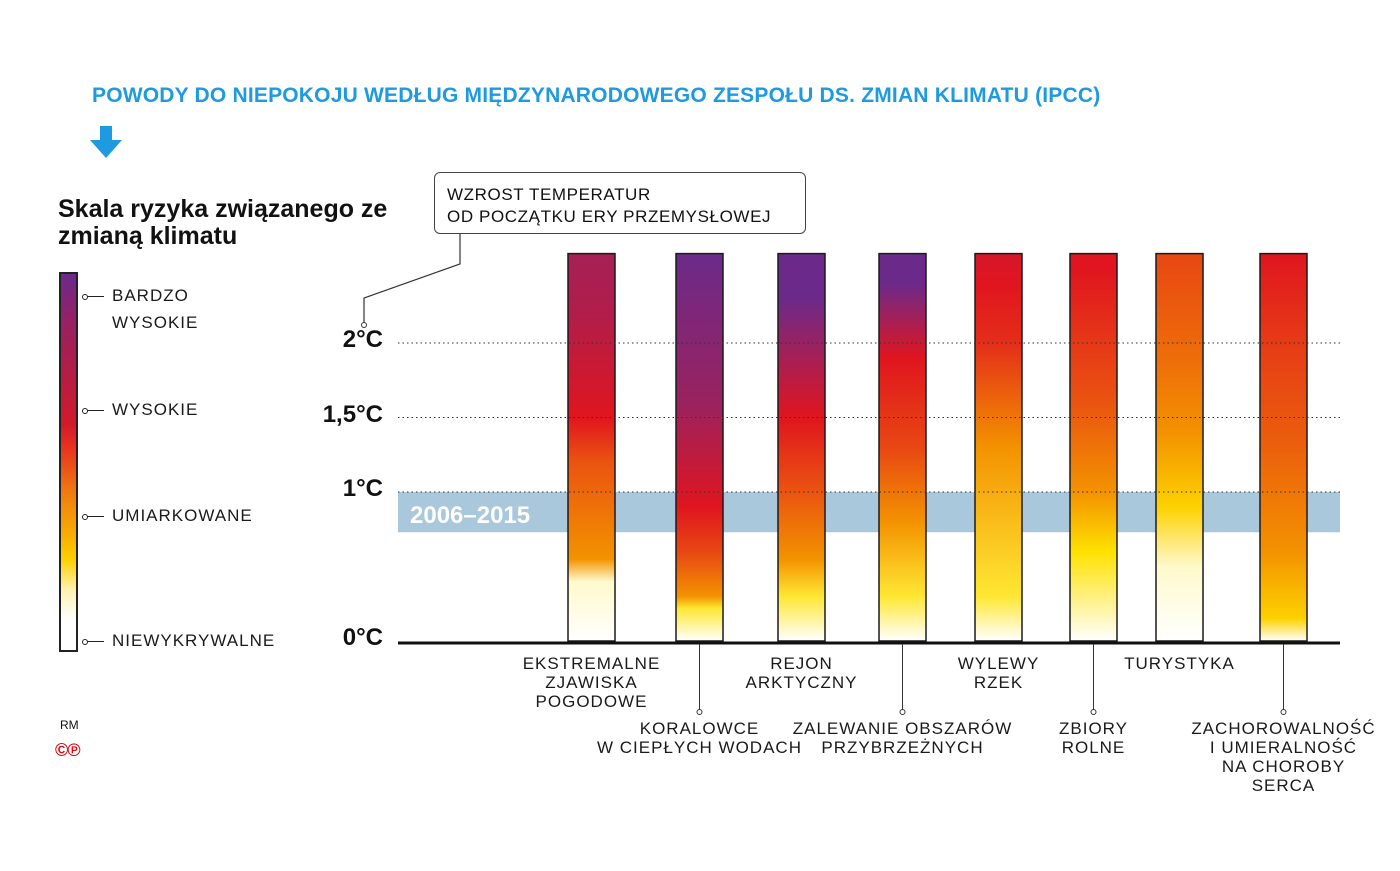 This screenshot has height=871, width=1400. What do you see at coordinates (1283, 747) in the screenshot?
I see `category-label-line: I UMIERALNOŚĆ` at bounding box center [1283, 747].